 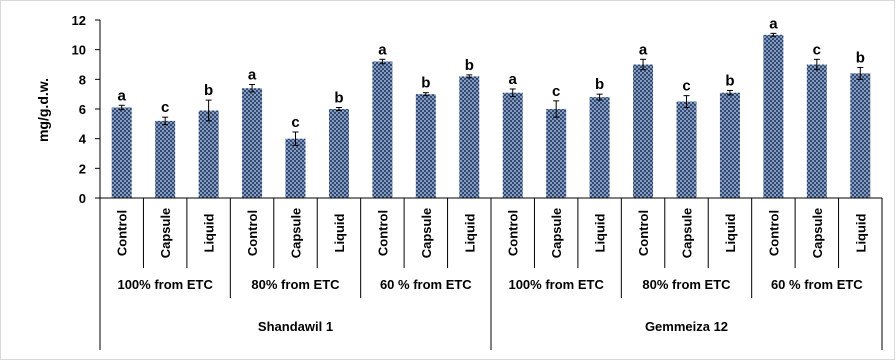 What do you see at coordinates (79, 20) in the screenshot?
I see `y-tick-label: 12` at bounding box center [79, 20].